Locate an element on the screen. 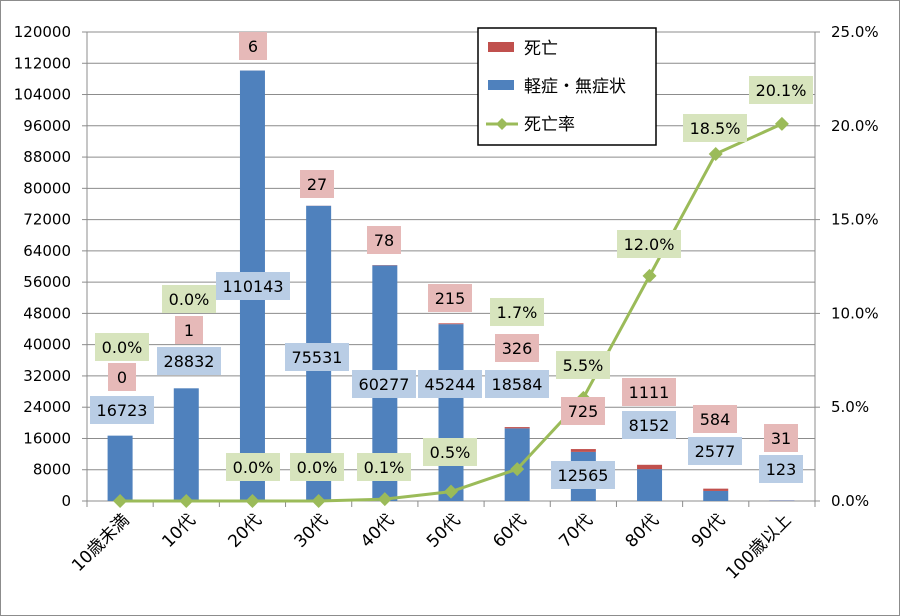 The width and height of the screenshot is (900, 616). right-axis-tick-label: 15.0% is located at coordinates (855, 220).